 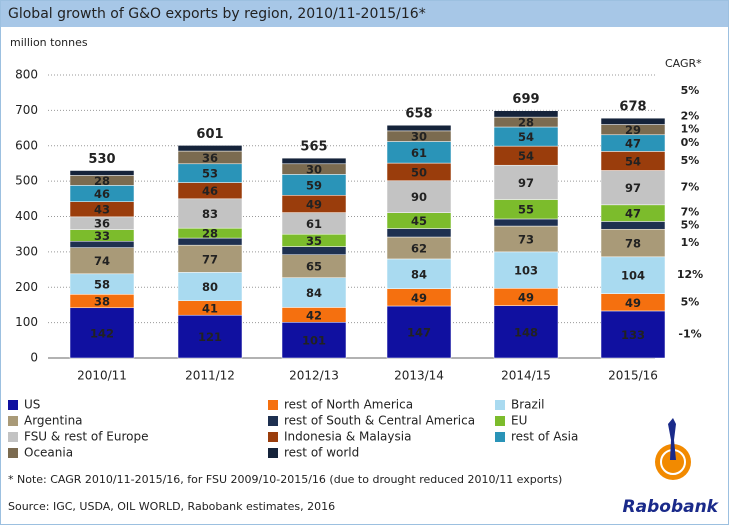 I want to click on y-axis-label: million tonnes, so click(x=49, y=42).